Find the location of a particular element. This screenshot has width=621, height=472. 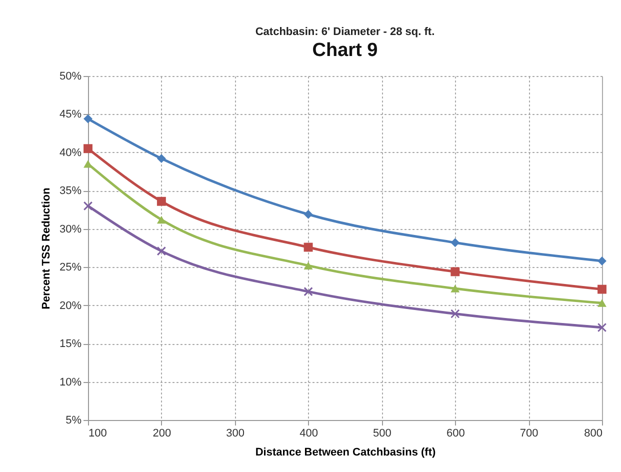

y-axis-title: Percent TSS Reduction is located at coordinates (46, 248).